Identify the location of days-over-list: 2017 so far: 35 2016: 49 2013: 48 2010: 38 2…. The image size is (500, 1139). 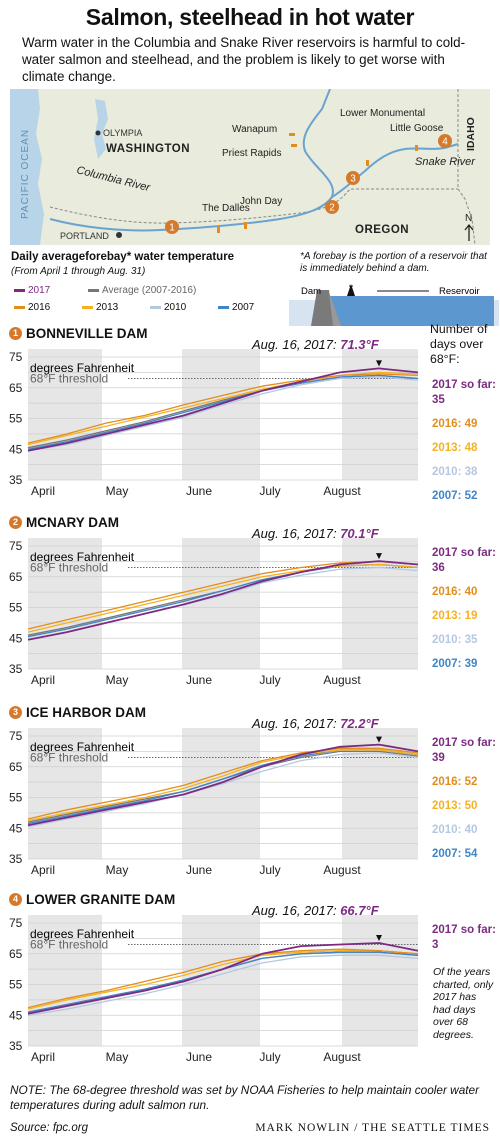
(466, 445).